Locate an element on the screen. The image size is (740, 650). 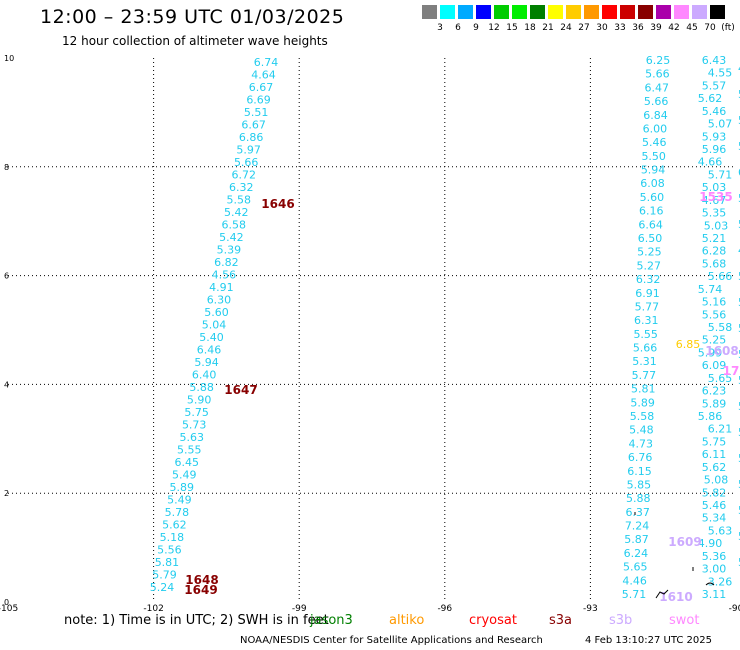
wave-height-value: 5.48 is located at coordinates (641, 430).